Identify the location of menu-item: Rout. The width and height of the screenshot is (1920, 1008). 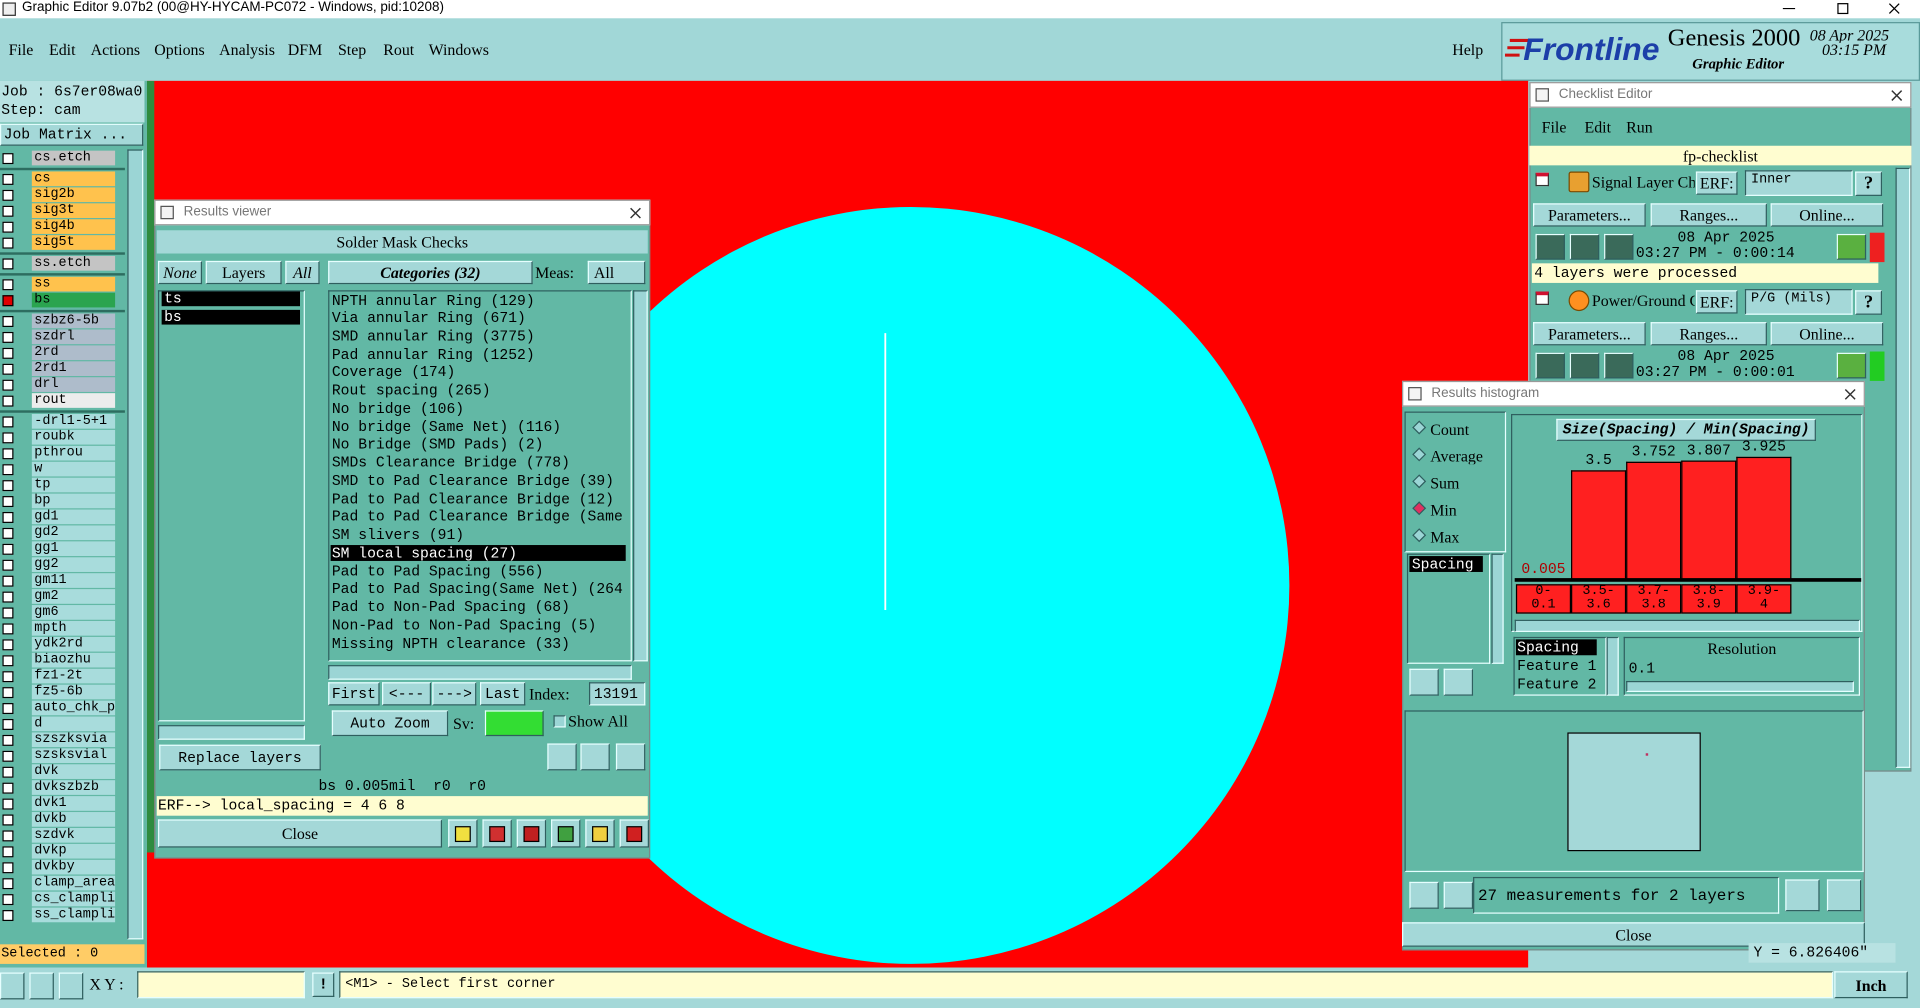
(399, 50).